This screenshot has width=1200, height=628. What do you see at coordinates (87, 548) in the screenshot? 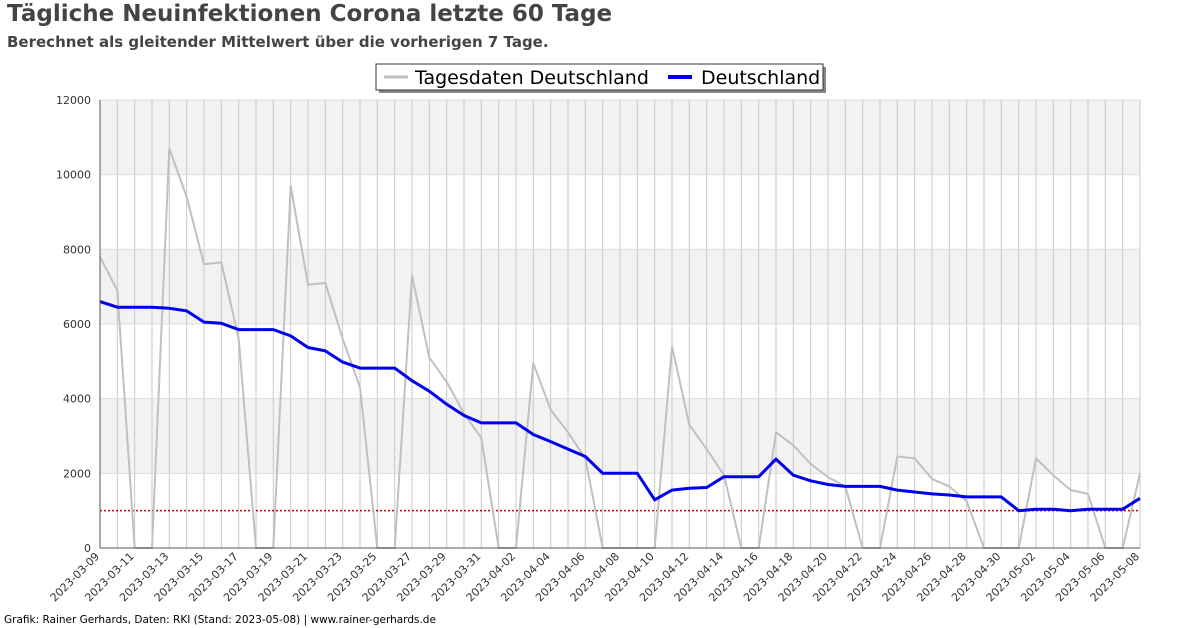
I see `y-tick-label: 0` at bounding box center [87, 548].